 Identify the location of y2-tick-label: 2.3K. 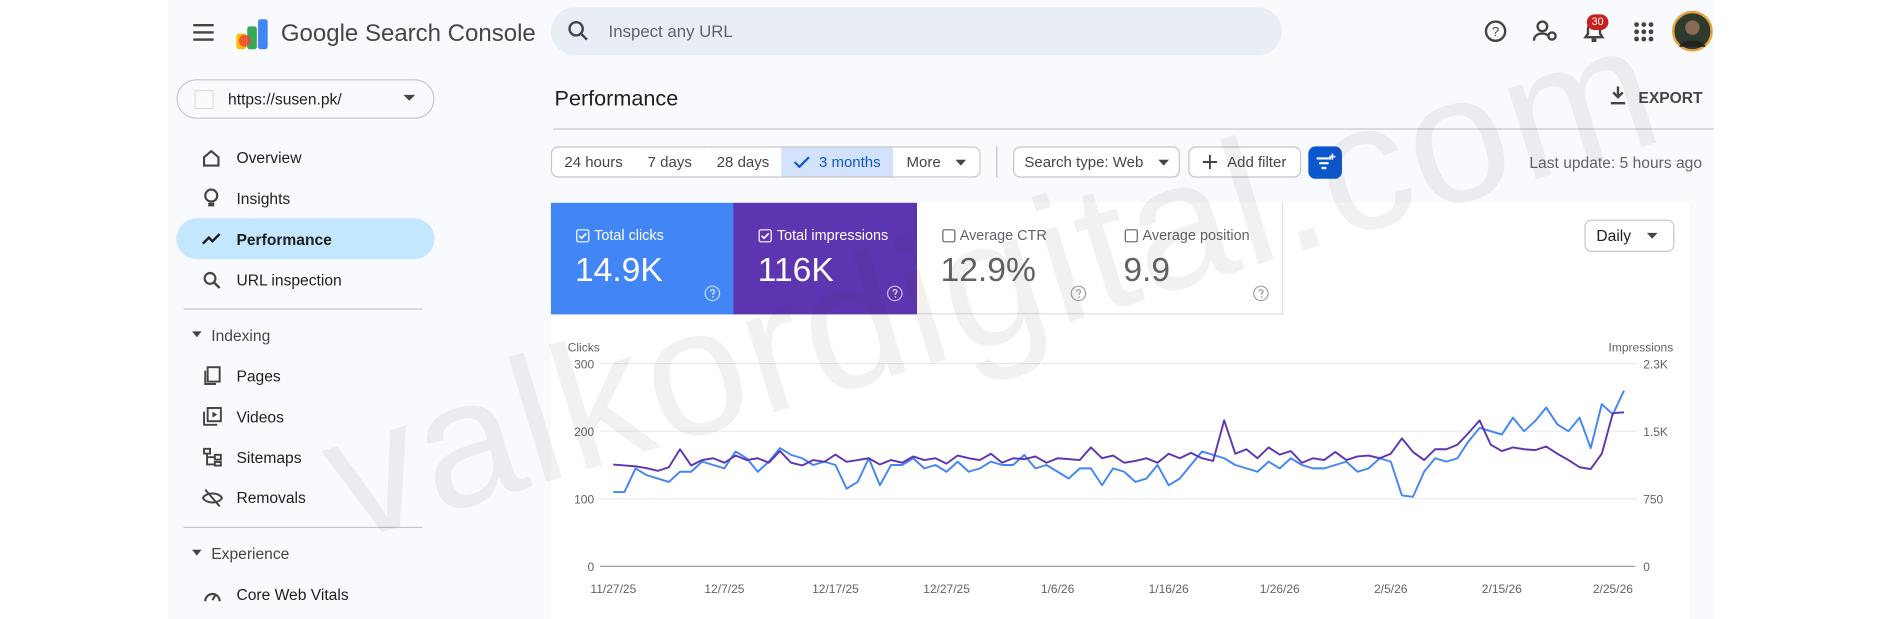
(1655, 364).